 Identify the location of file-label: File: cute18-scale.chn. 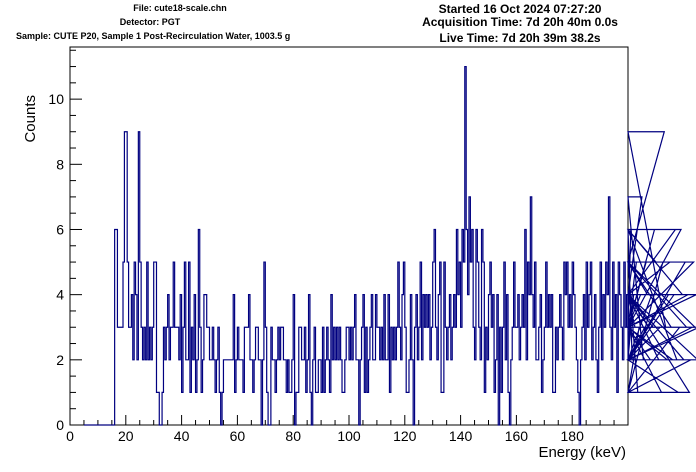
(180, 8).